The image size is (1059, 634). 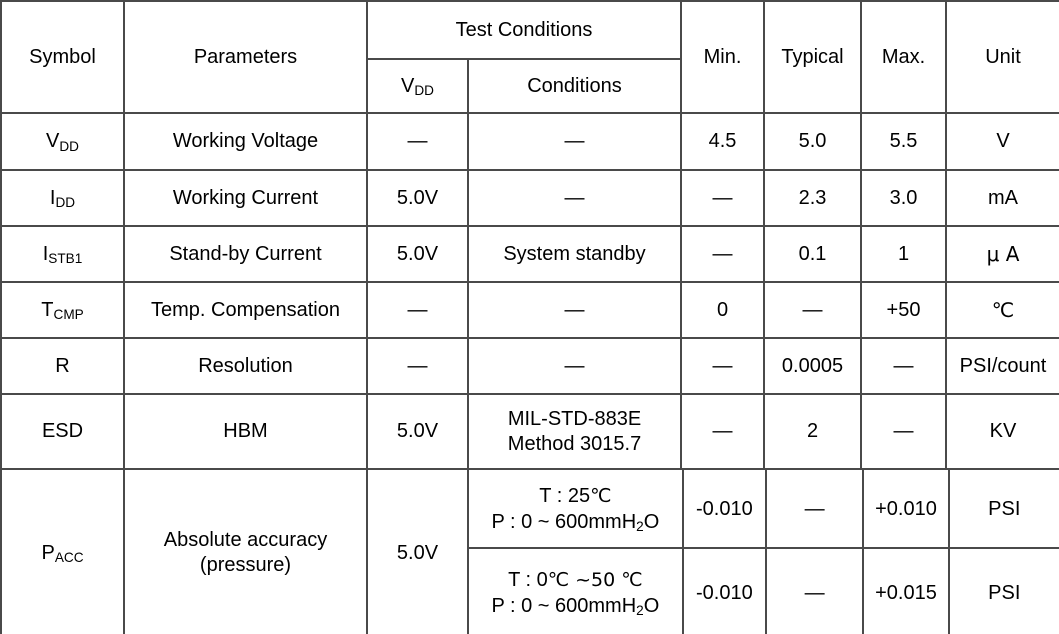 I want to click on condition-temperature-value: T : 0, so click(x=528, y=579).